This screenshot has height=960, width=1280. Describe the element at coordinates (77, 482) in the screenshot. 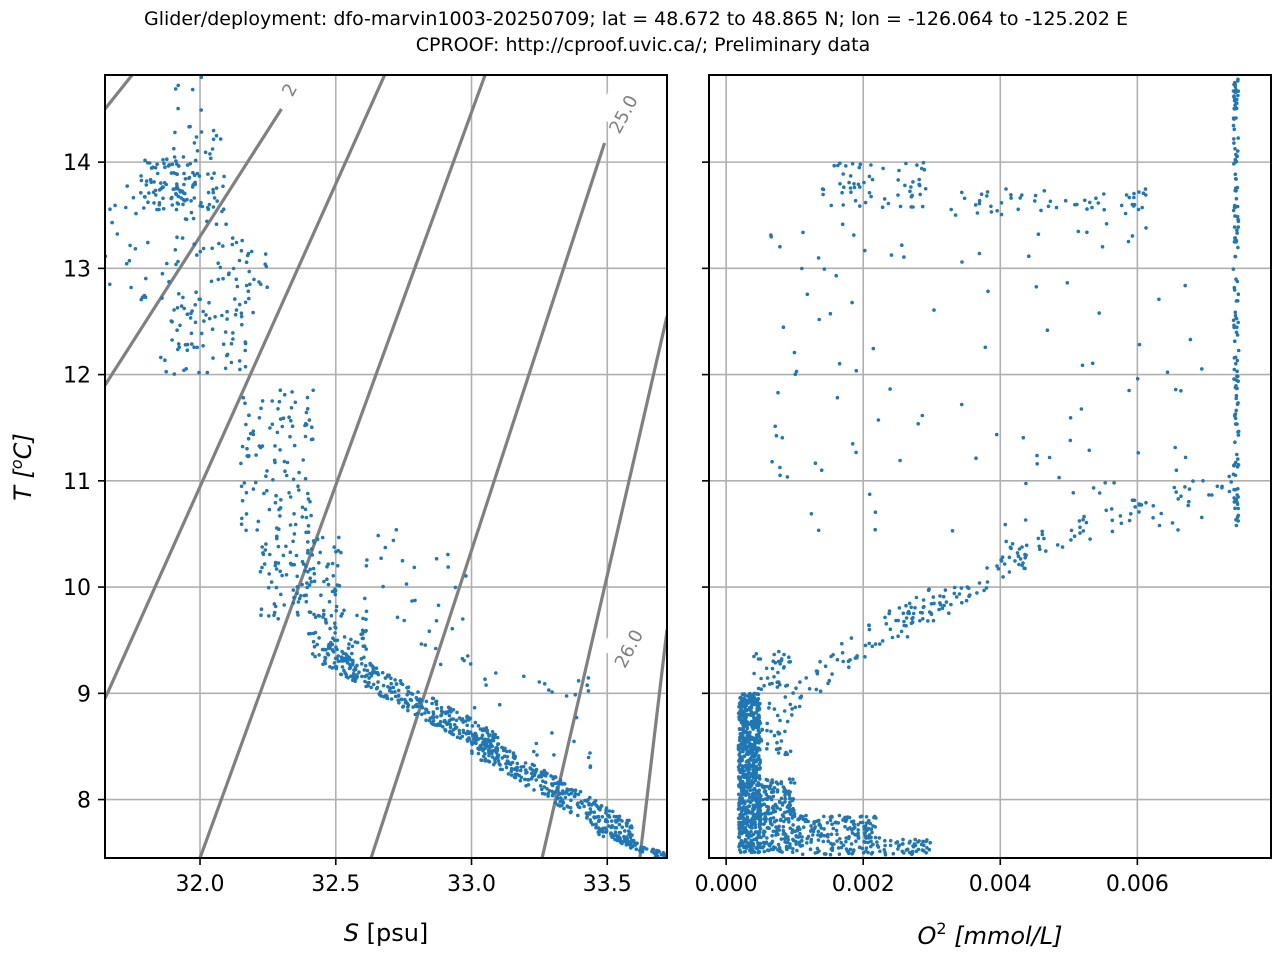

I see `ts-y-tick-label-3: 11` at that location.